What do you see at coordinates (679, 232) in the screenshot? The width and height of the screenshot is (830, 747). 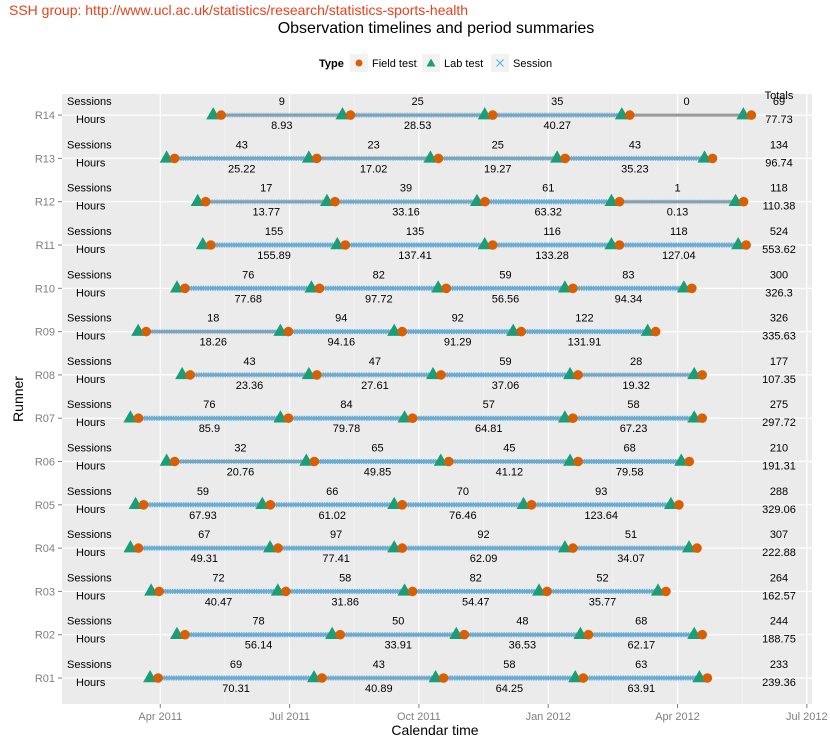 I see `period-sessions-label: 118` at bounding box center [679, 232].